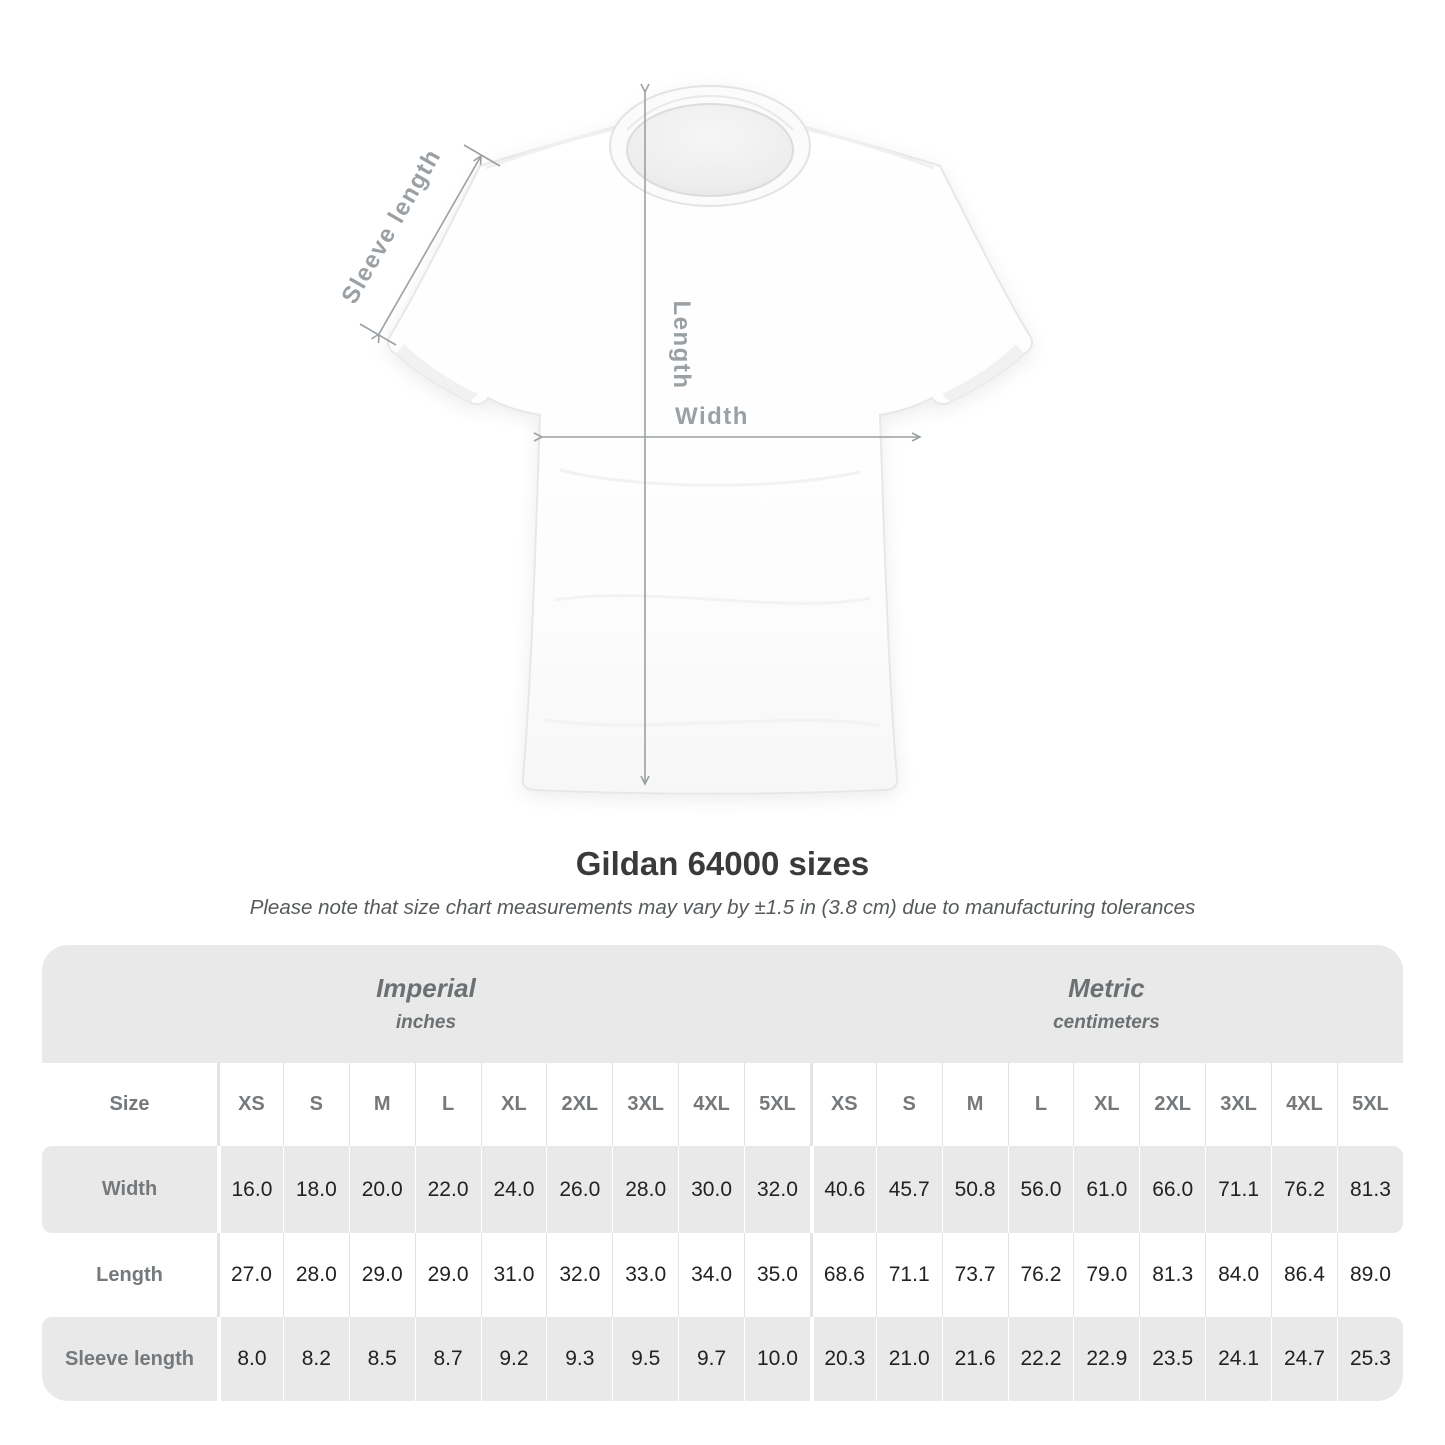 The image size is (1445, 1445). I want to click on cell-length-metric-3xl: 84.0, so click(1238, 1275).